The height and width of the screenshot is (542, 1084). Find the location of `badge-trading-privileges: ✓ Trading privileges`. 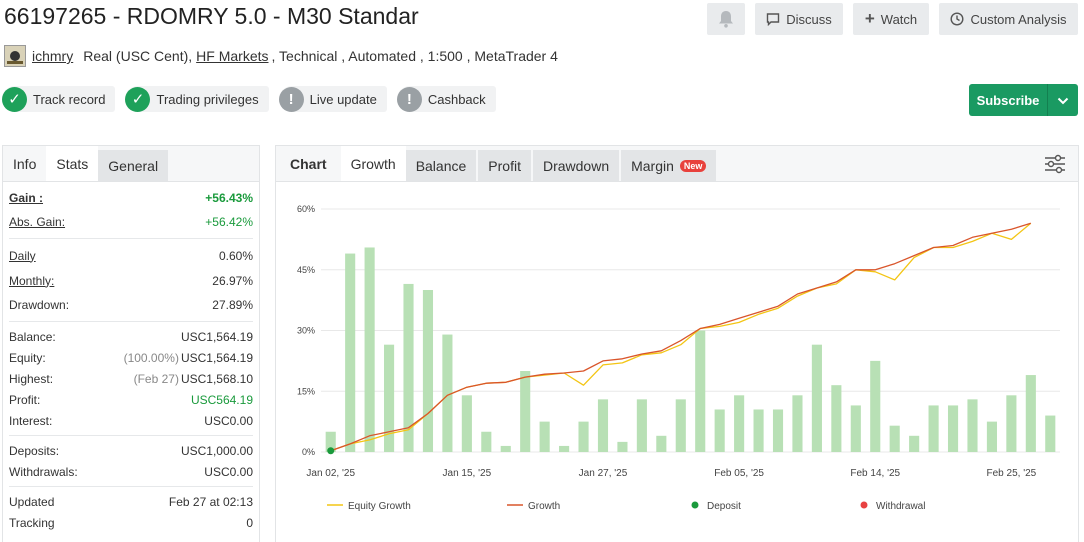

badge-trading-privileges: ✓ Trading privileges is located at coordinates (197, 99).